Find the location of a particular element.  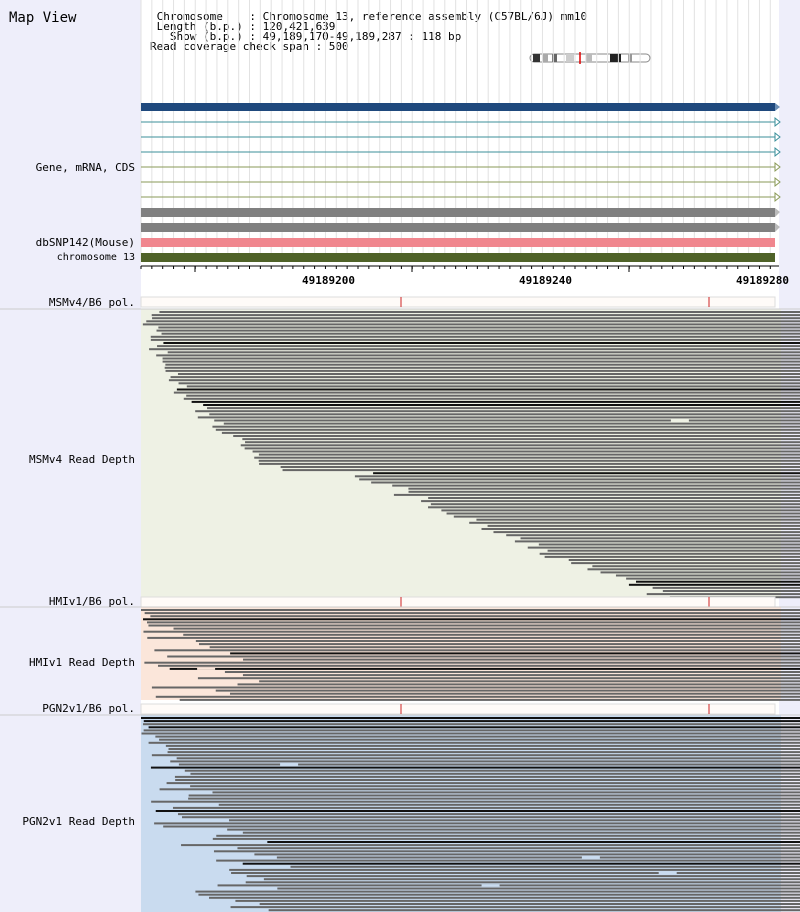

gene-arrow is located at coordinates (777, 107).